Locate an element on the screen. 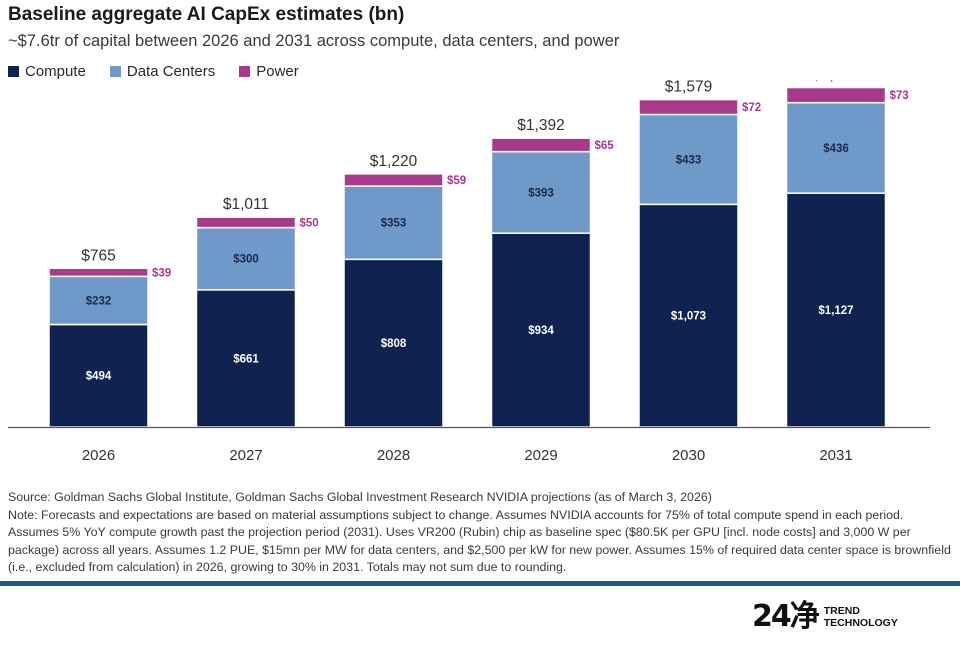  bar-power-2027 is located at coordinates (246, 222).